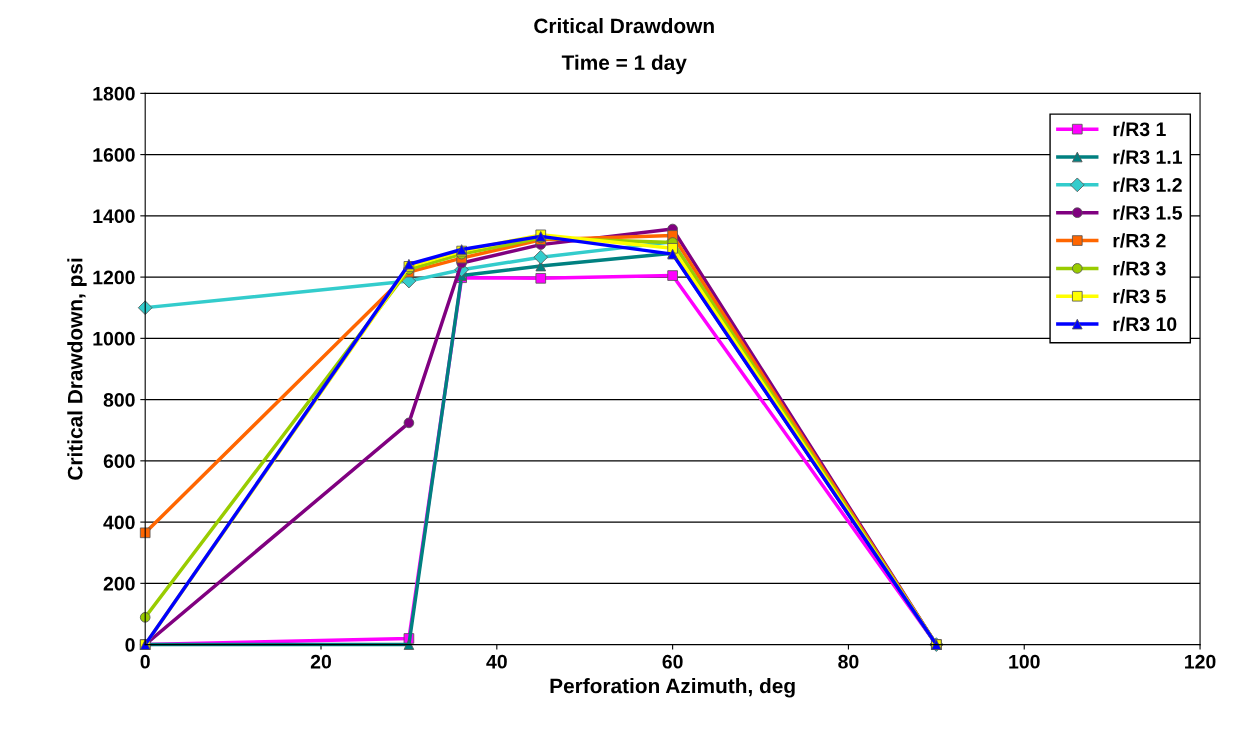 Image resolution: width=1241 pixels, height=735 pixels. I want to click on legend-label: r/R3 10, so click(1145, 324).